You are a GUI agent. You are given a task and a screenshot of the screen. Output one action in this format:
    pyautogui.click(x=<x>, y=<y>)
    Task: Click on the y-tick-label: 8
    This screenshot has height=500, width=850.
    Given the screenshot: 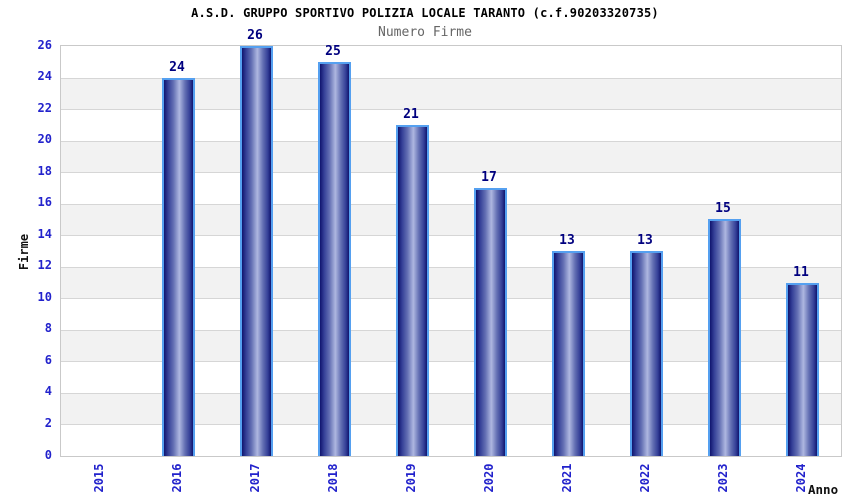 What is the action you would take?
    pyautogui.click(x=48, y=328)
    